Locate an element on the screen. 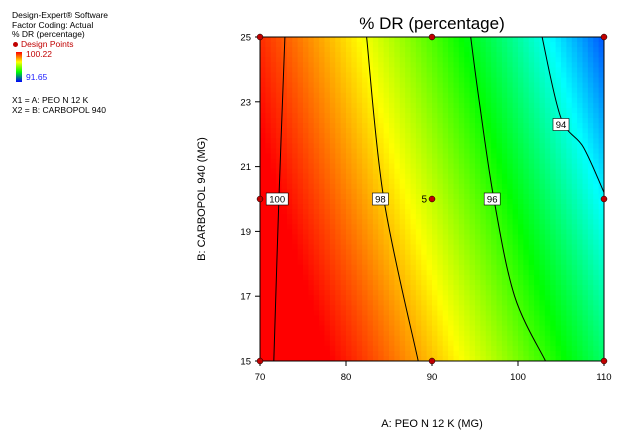 The height and width of the screenshot is (432, 624). design-point is located at coordinates (432, 361).